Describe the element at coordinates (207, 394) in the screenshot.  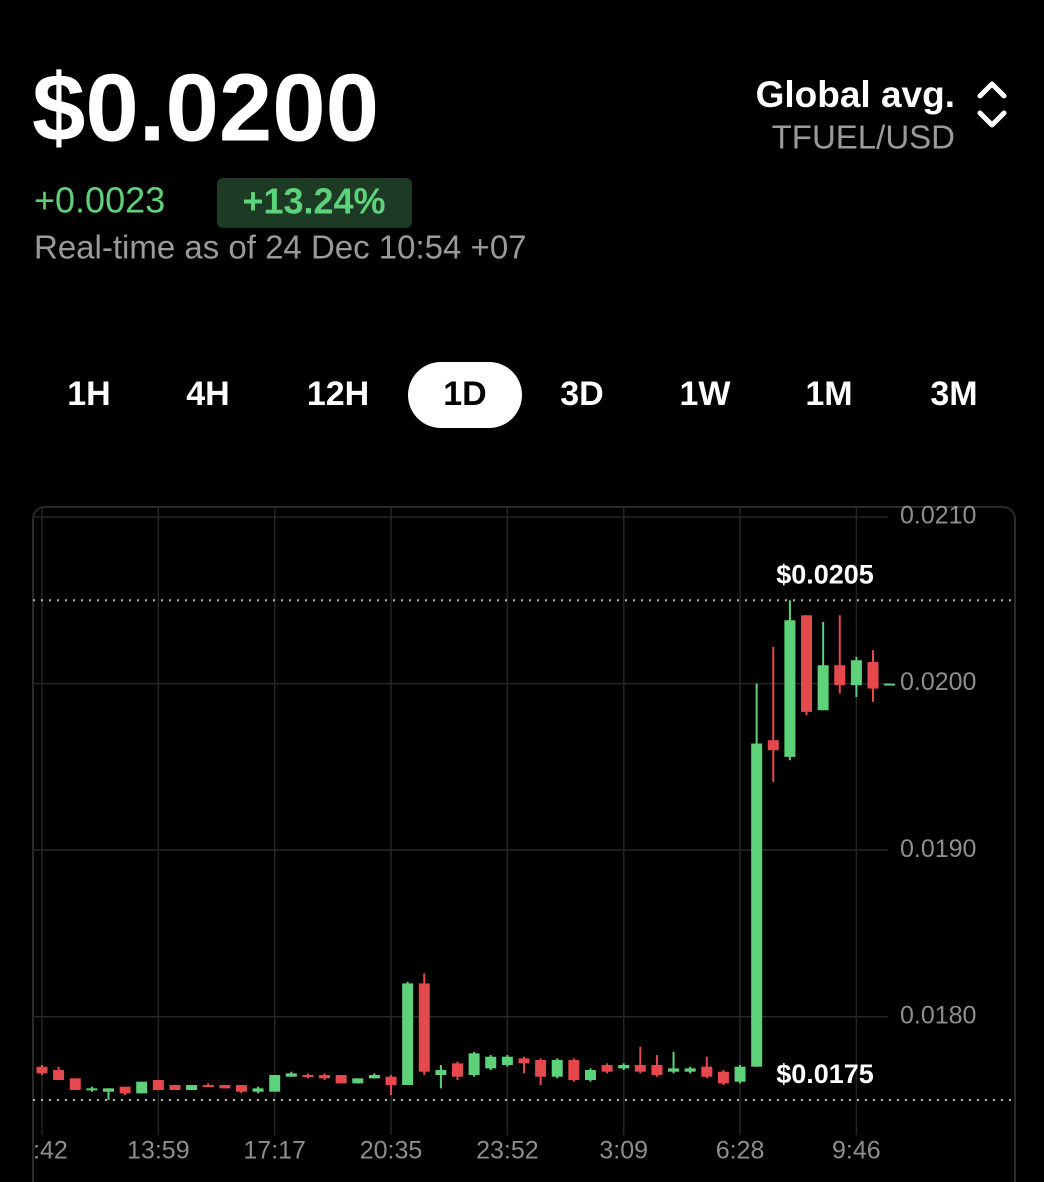
I see `range-tab: 4H` at that location.